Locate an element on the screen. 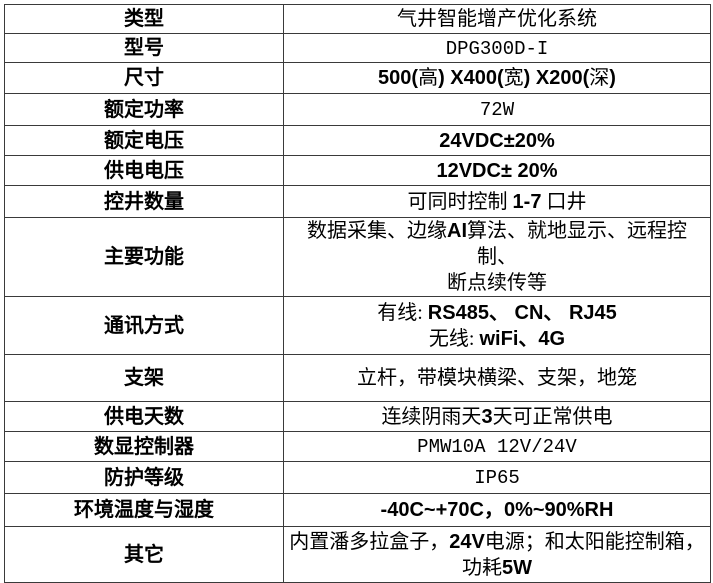 The width and height of the screenshot is (713, 583). row-model: 型号 DPG300D-I is located at coordinates (357, 48).